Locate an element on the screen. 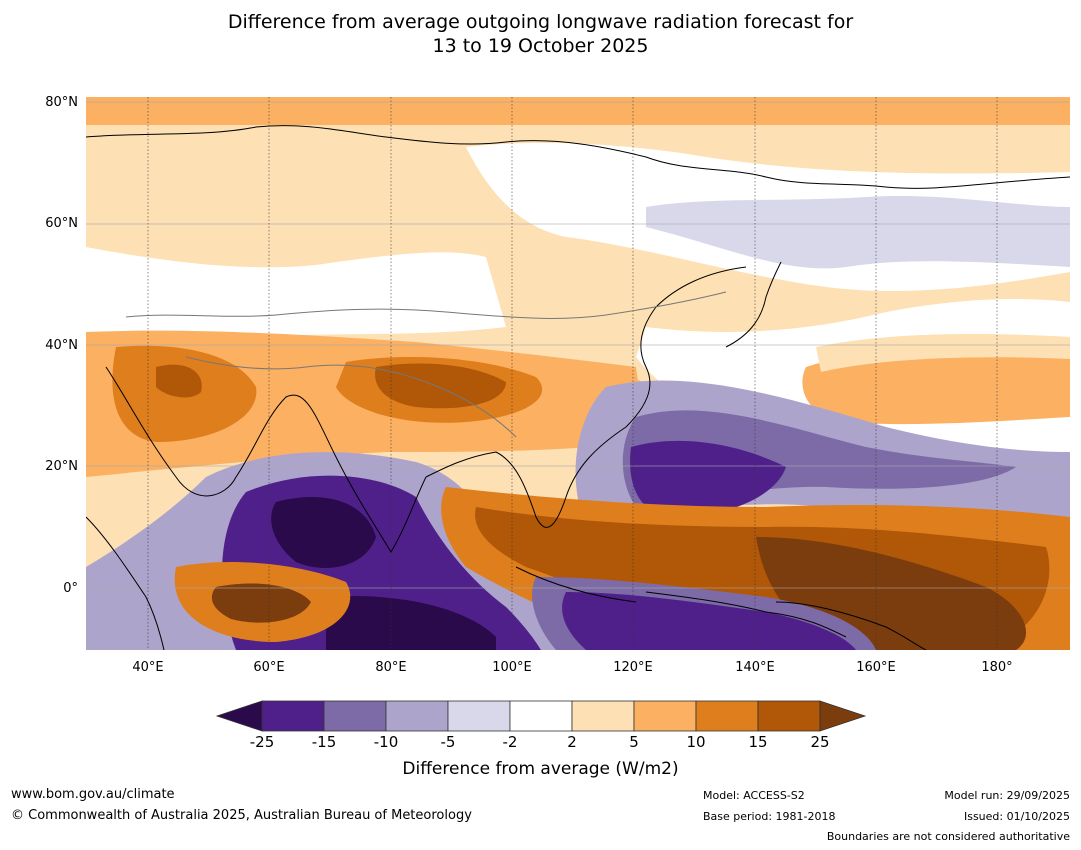 This screenshot has width=1081, height=850. field-indonesia-deep-purple is located at coordinates (709, 621).